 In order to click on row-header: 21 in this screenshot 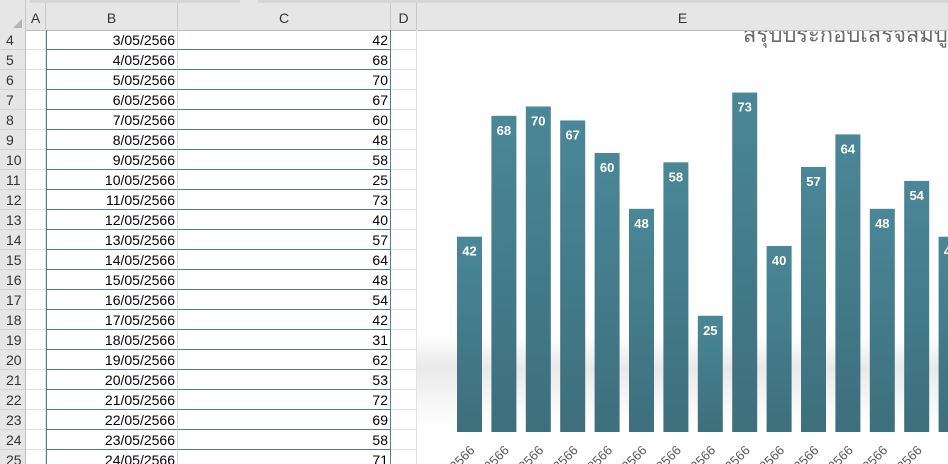, I will do `click(13, 380)`.